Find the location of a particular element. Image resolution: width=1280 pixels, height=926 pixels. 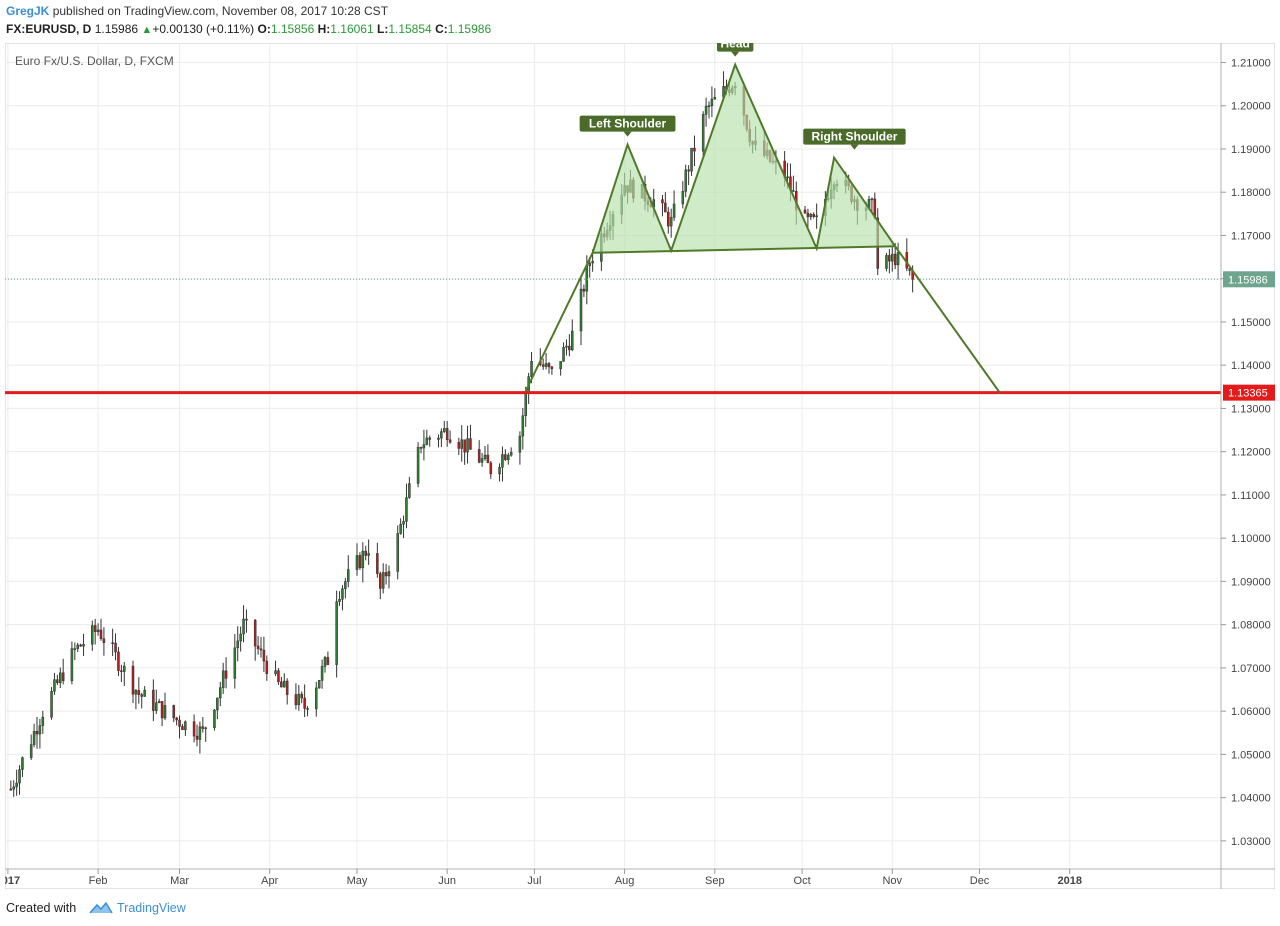

time-tick-label: May is located at coordinates (357, 881).